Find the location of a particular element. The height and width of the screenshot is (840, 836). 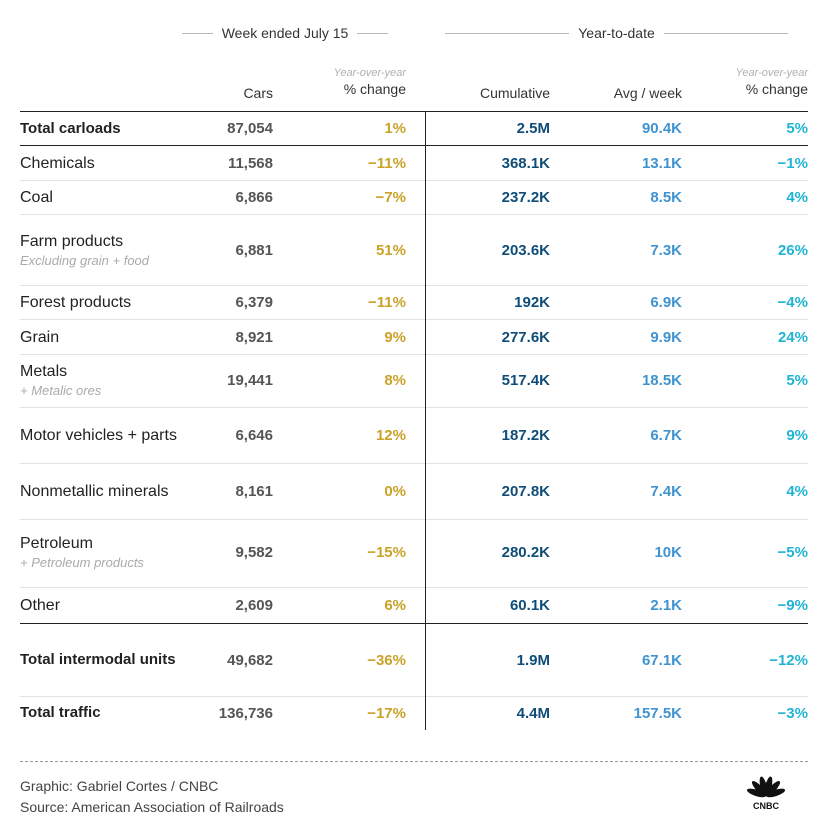

col-header-week-change-label: % change is located at coordinates (374, 89).